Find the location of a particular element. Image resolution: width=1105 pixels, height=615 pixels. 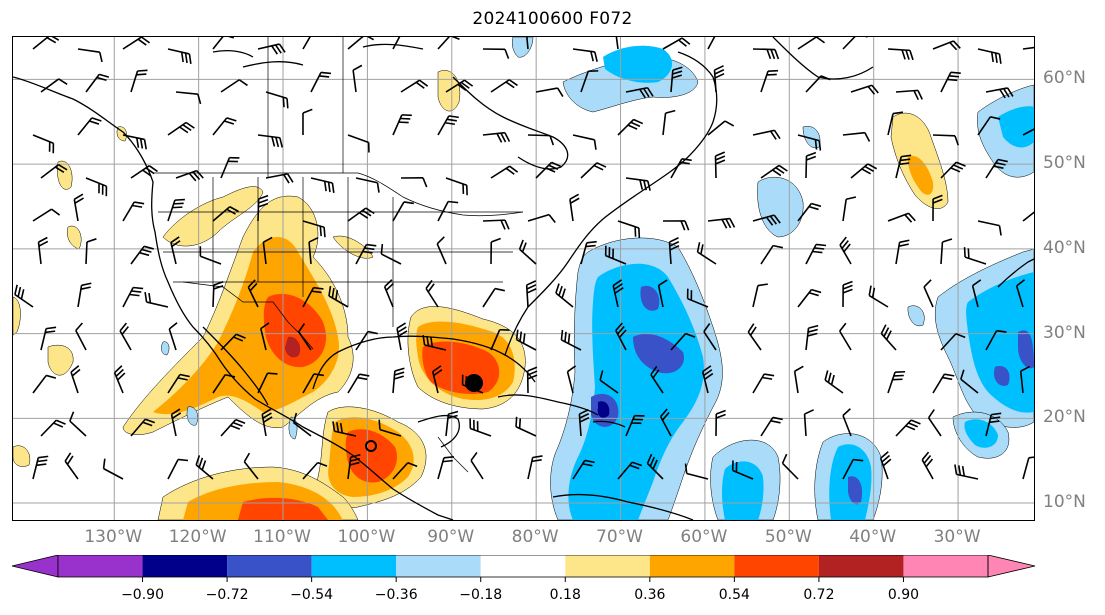

coastline-s-america is located at coordinates (623, 506).